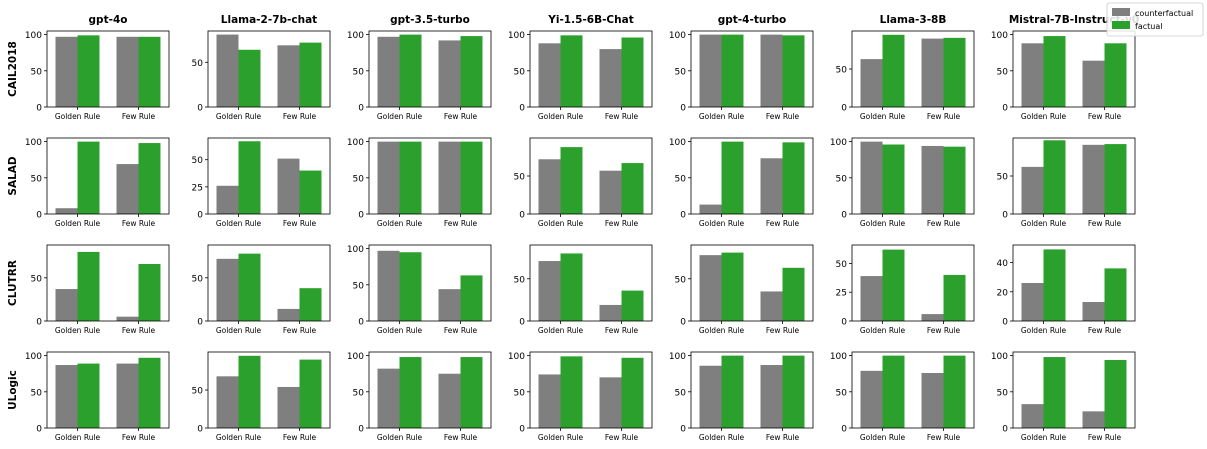 This screenshot has width=1207, height=449. Describe the element at coordinates (1155, 19) in the screenshot. I see `legend-box` at that location.